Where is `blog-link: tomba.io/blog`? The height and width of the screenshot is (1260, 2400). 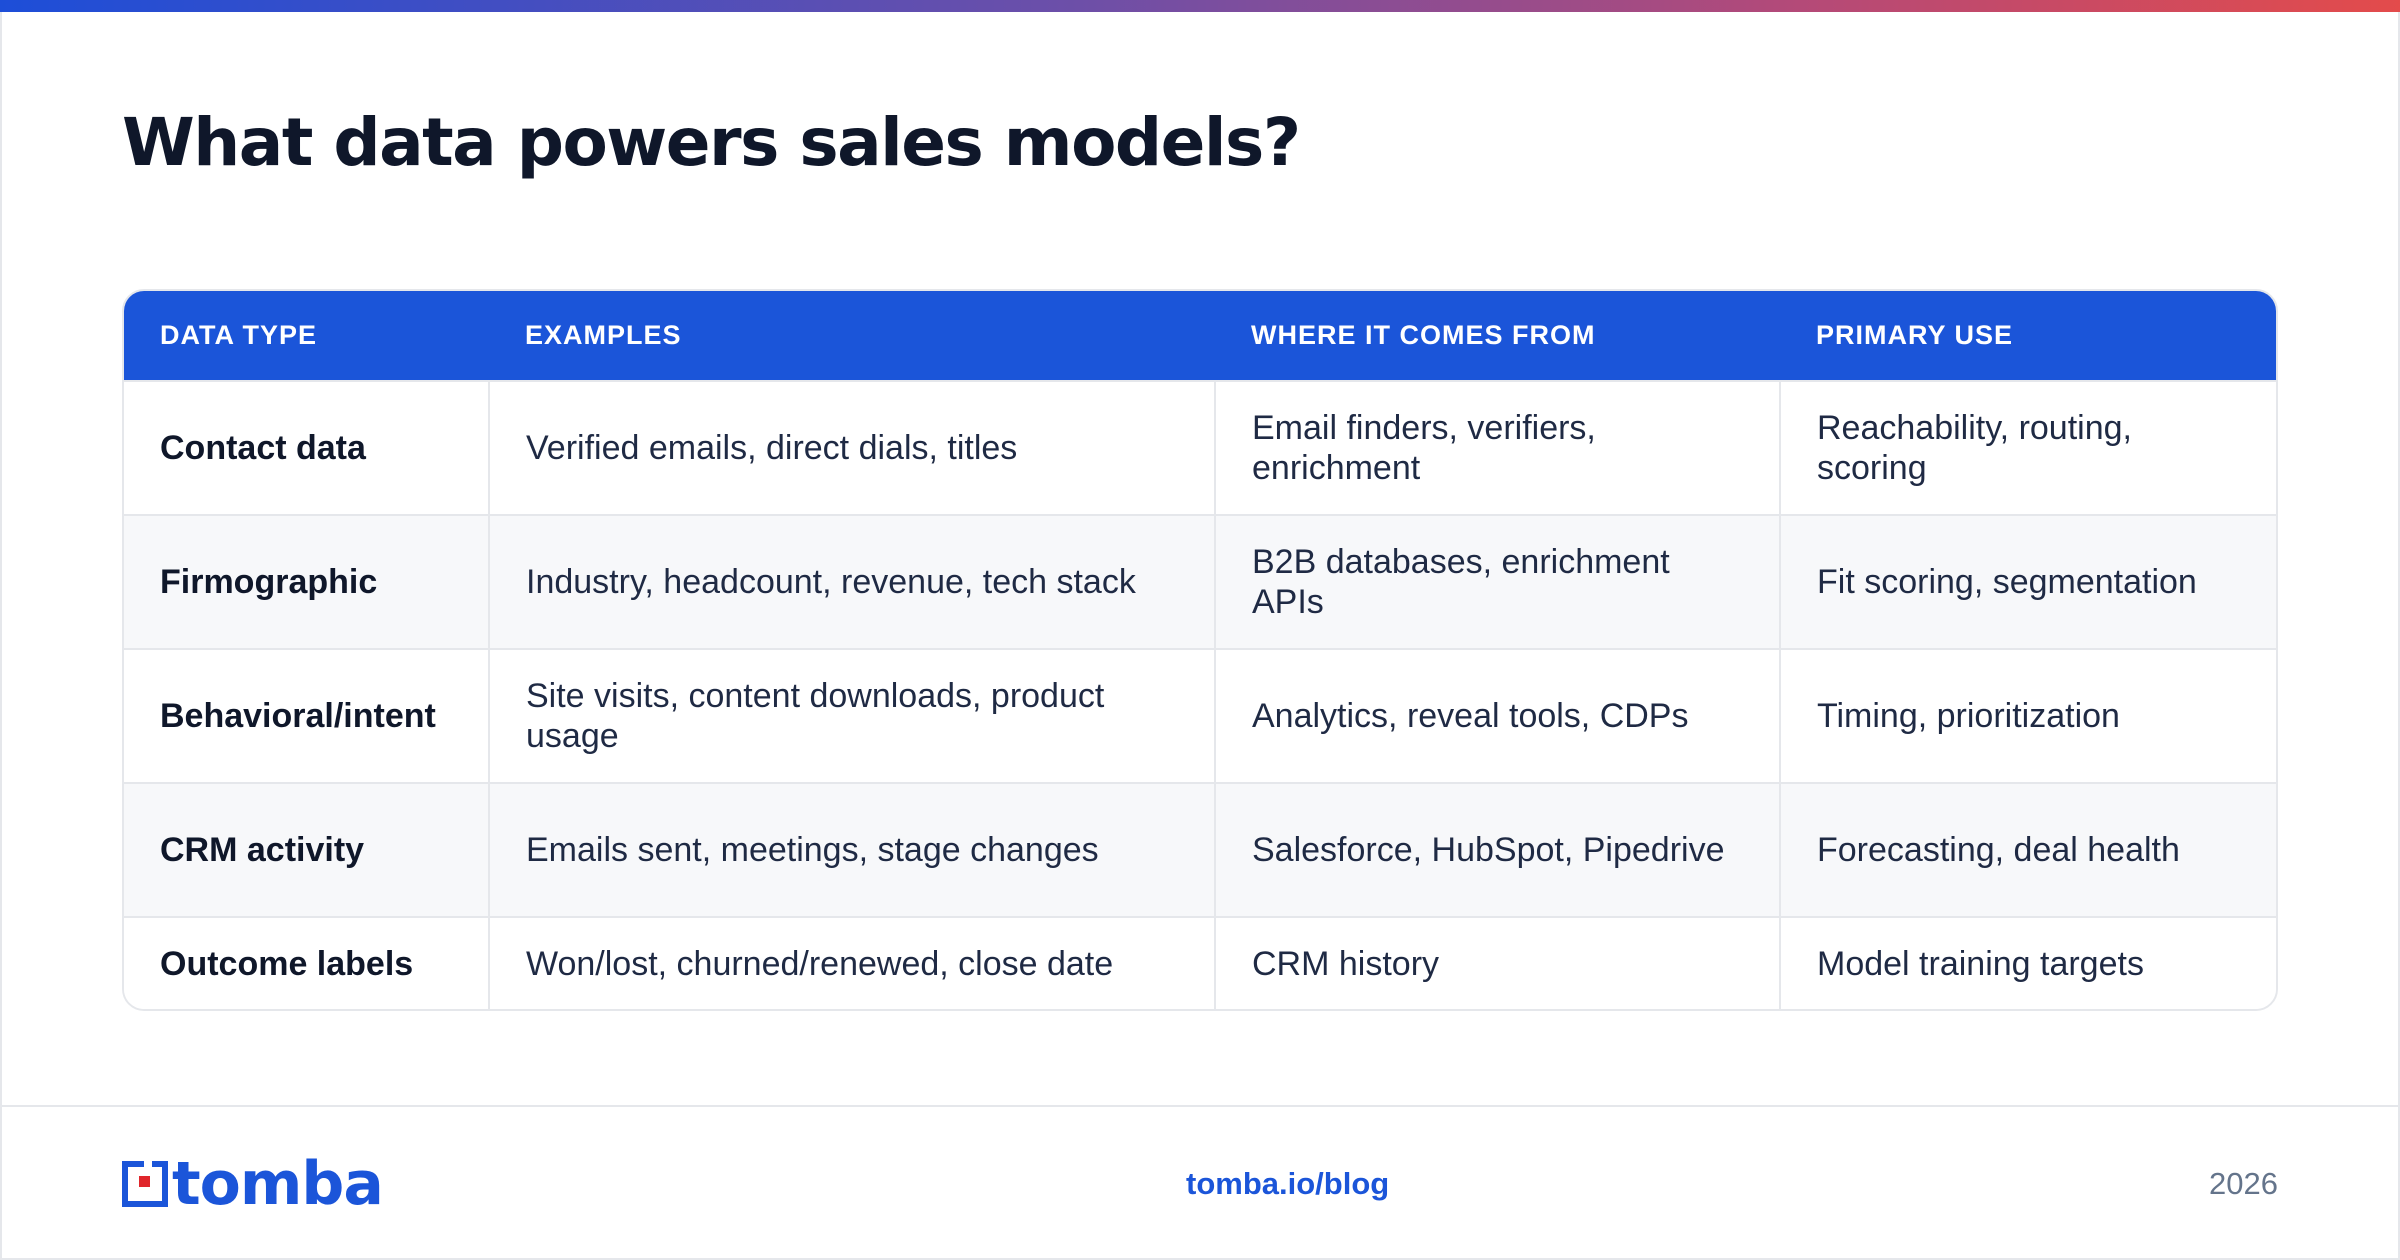 blog-link: tomba.io/blog is located at coordinates (1288, 1183).